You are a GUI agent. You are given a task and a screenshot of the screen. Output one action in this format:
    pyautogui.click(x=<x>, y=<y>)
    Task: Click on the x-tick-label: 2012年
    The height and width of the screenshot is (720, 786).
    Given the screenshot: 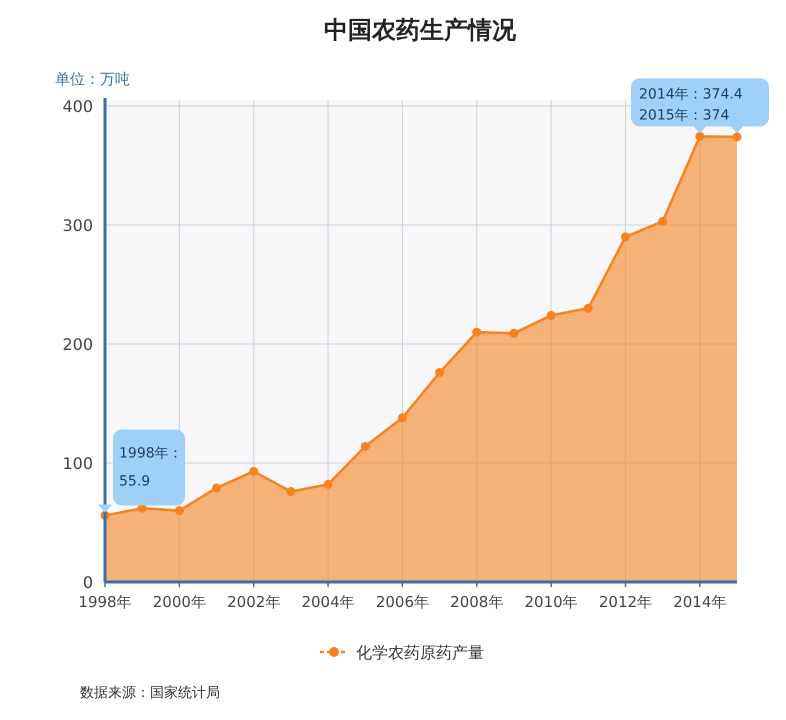 What is the action you would take?
    pyautogui.click(x=625, y=602)
    